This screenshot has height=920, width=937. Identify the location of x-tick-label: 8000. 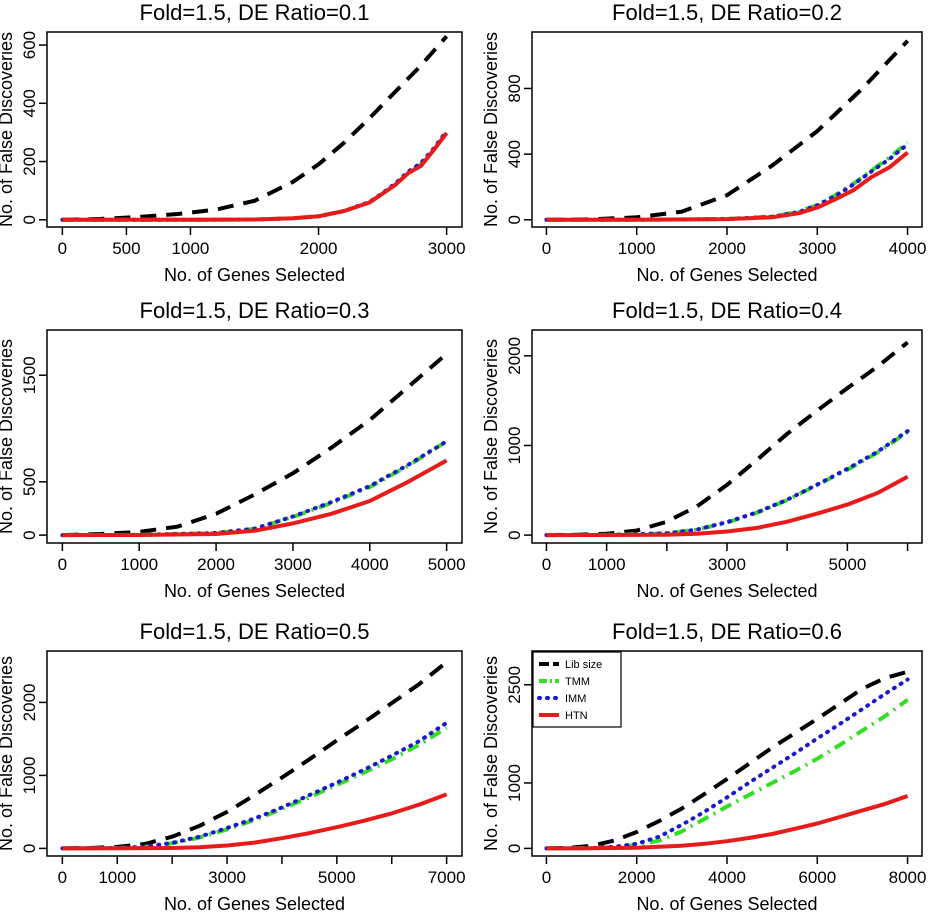
(908, 877).